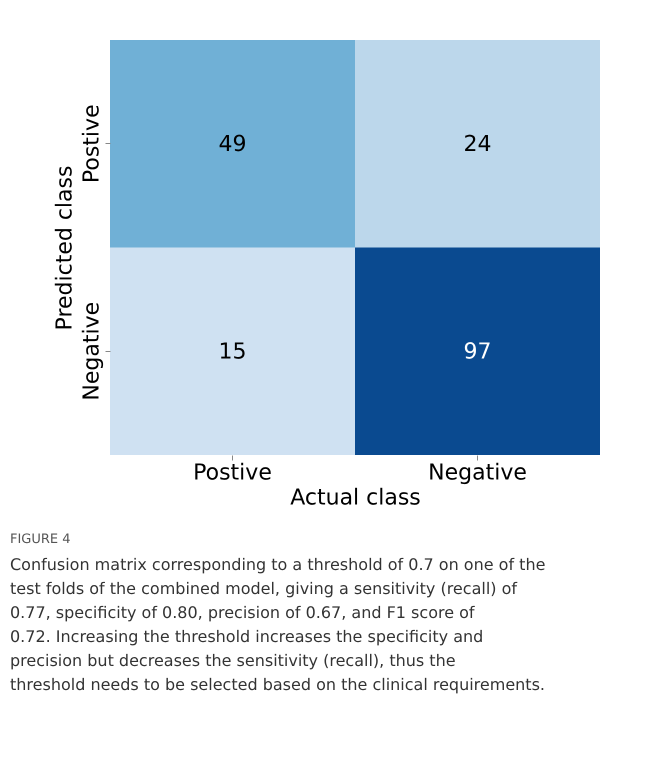 This screenshot has height=782, width=646. Describe the element at coordinates (232, 144) in the screenshot. I see `data-label: 49` at that location.